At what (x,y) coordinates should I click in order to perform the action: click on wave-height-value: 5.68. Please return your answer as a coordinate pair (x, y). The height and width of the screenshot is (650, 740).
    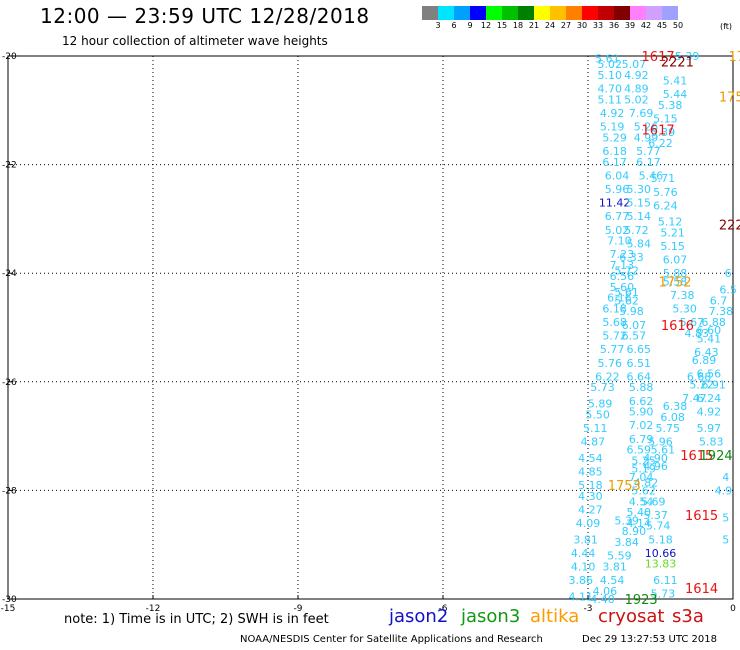
    Looking at the image, I should click on (614, 322).